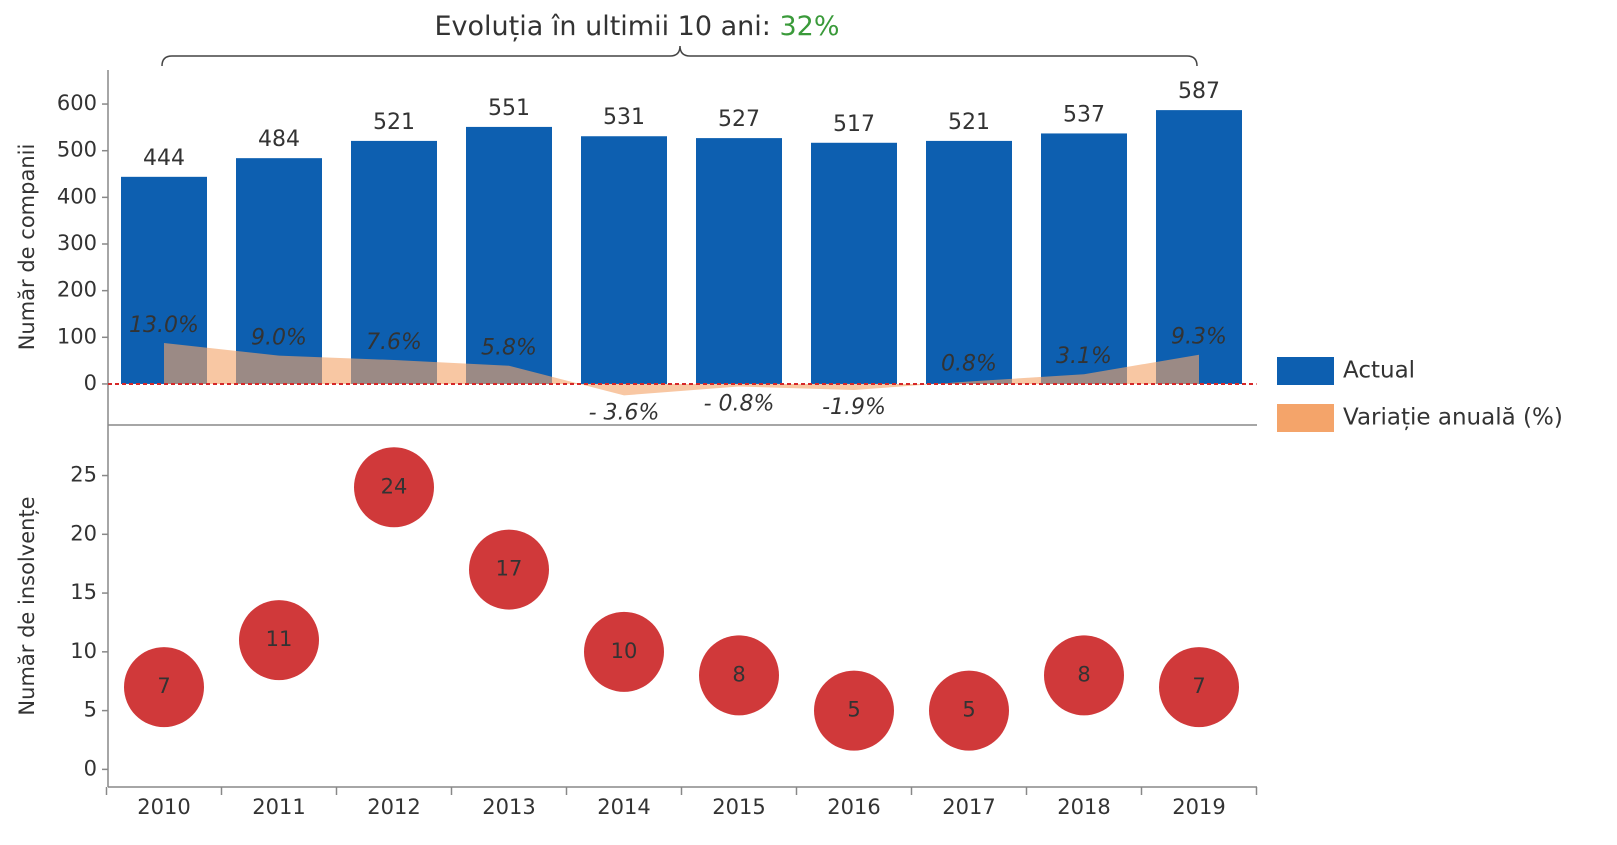  What do you see at coordinates (77, 243) in the screenshot?
I see `y-tick-label: 300` at bounding box center [77, 243].